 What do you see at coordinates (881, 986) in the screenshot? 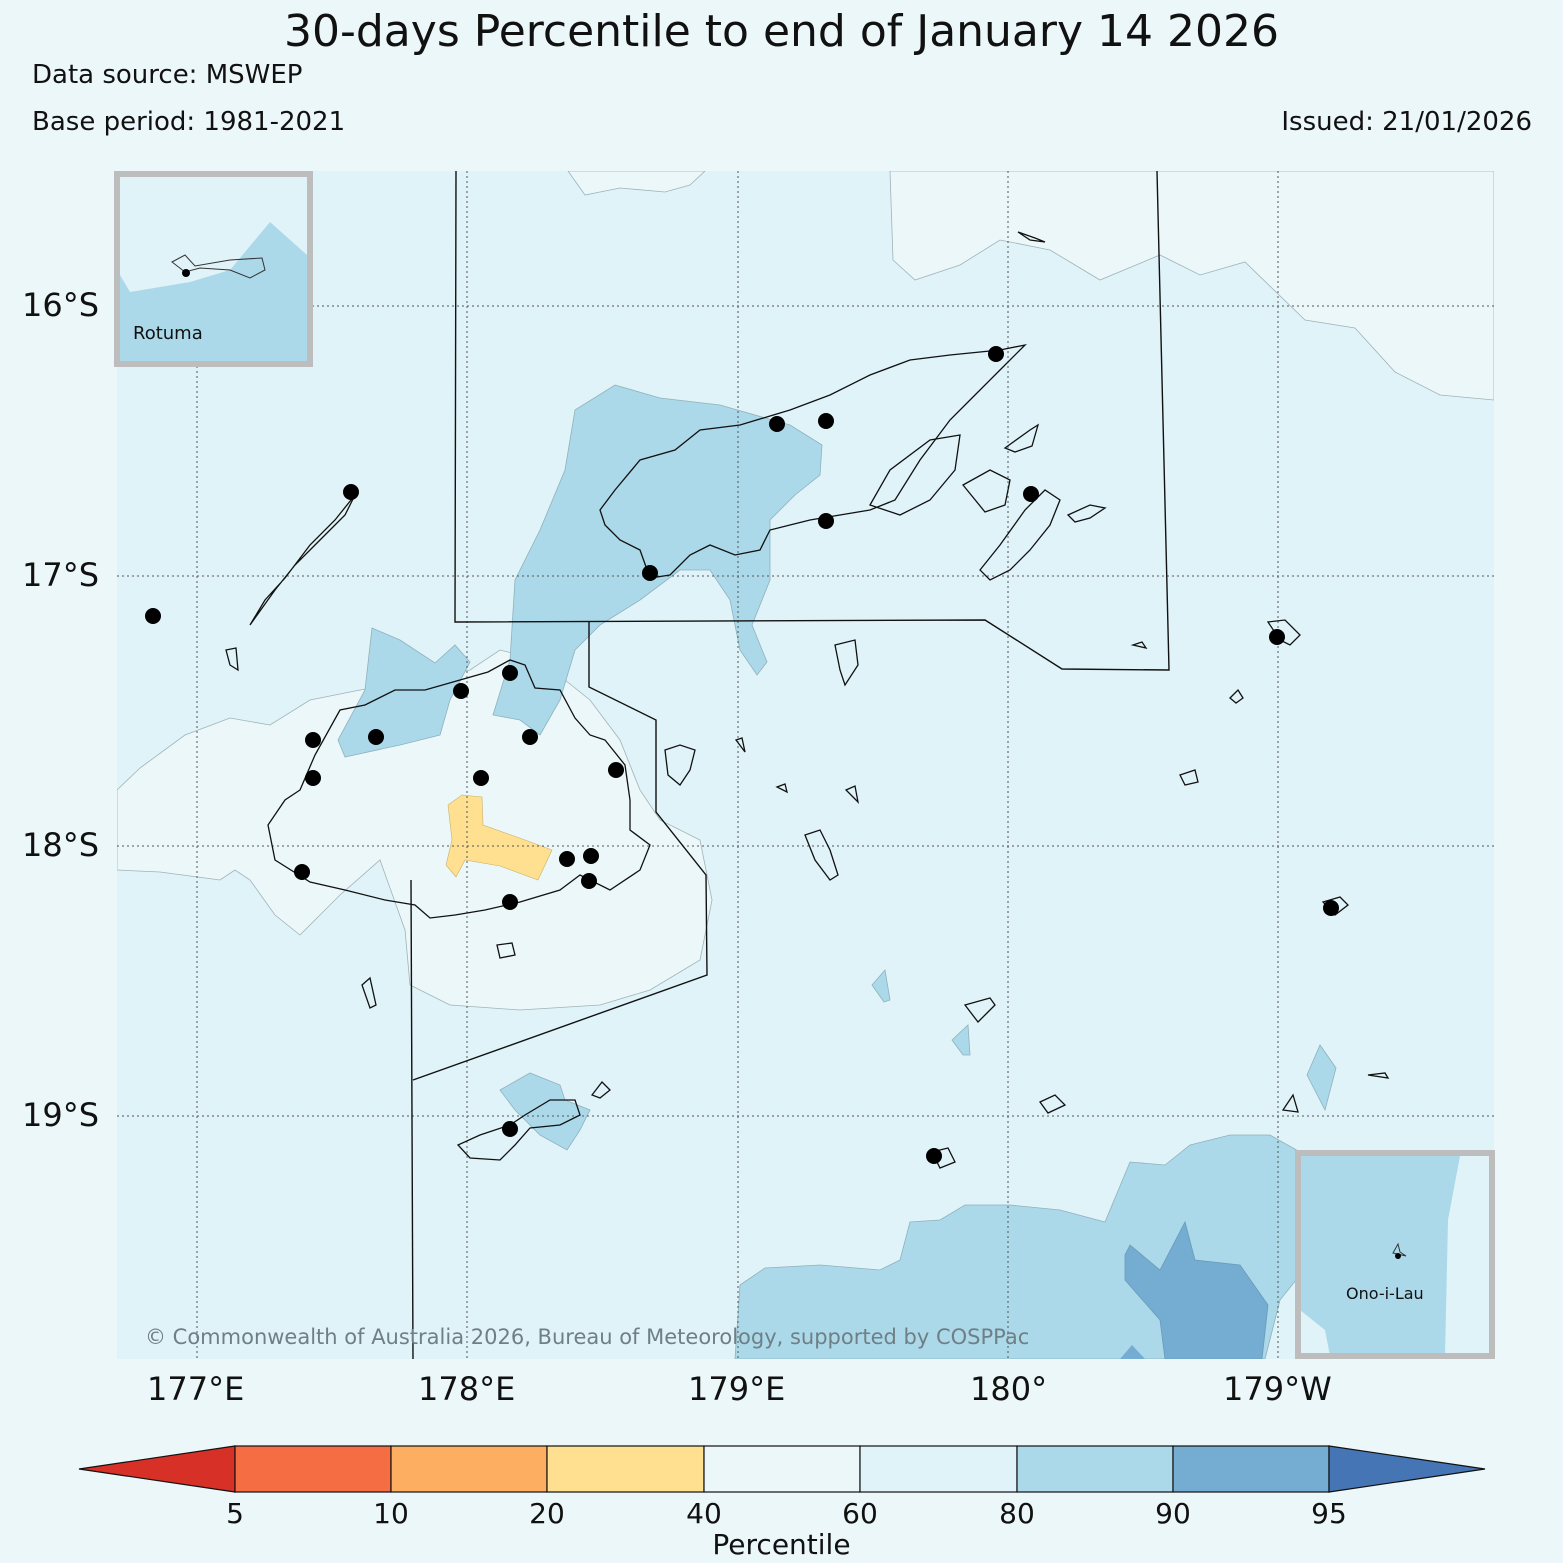
I see `contour-80-90-small-a` at bounding box center [881, 986].